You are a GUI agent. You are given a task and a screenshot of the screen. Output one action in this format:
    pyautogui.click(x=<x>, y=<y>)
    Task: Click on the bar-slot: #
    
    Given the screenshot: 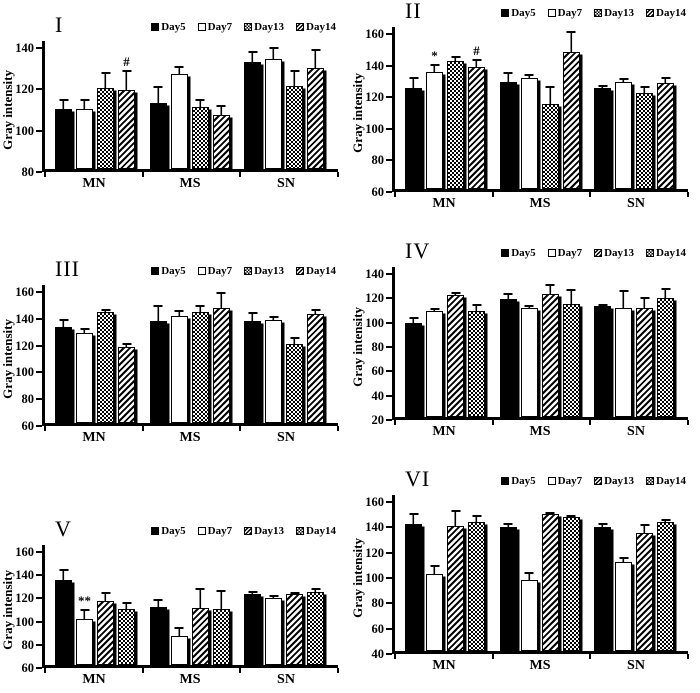 What is the action you would take?
    pyautogui.click(x=478, y=111)
    